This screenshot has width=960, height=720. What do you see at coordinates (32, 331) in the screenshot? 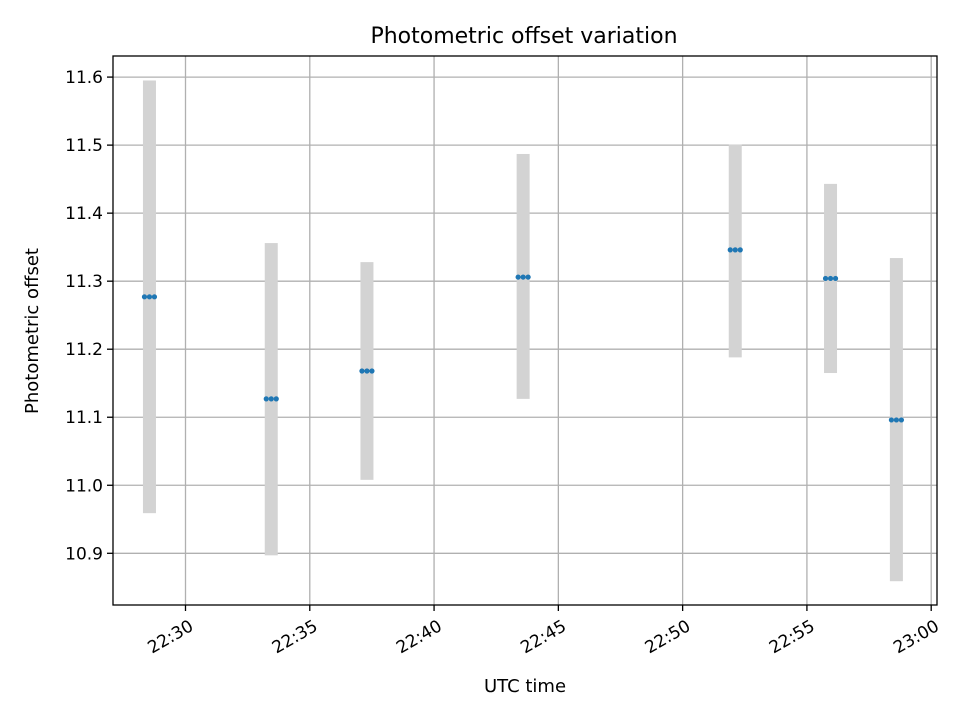
I see `y-axis-label: Photometric offset` at bounding box center [32, 331].